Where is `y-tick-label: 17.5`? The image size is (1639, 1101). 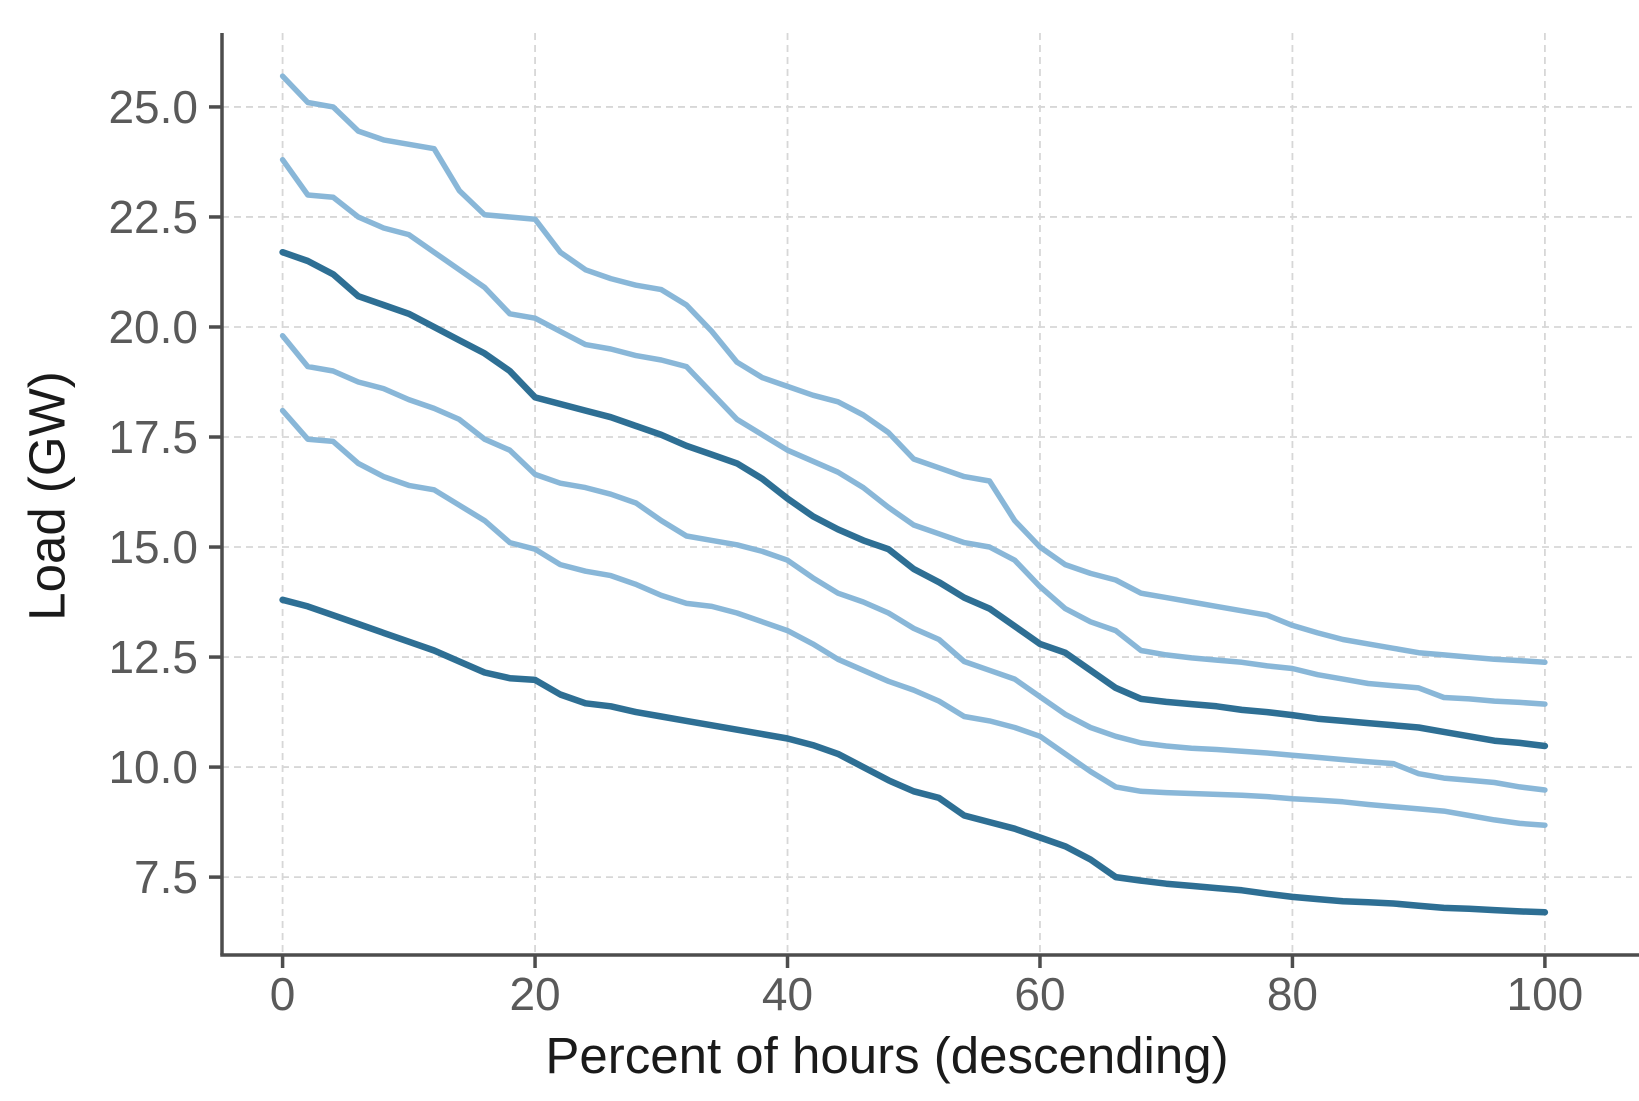 y-tick-label: 17.5 is located at coordinates (153, 437).